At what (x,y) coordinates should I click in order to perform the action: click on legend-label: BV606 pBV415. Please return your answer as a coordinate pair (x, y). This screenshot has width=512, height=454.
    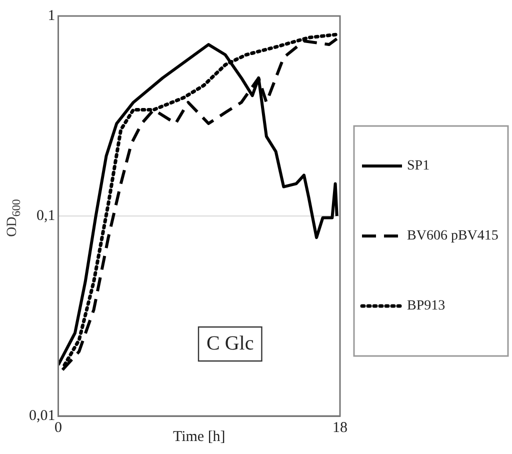
    Looking at the image, I should click on (452, 236).